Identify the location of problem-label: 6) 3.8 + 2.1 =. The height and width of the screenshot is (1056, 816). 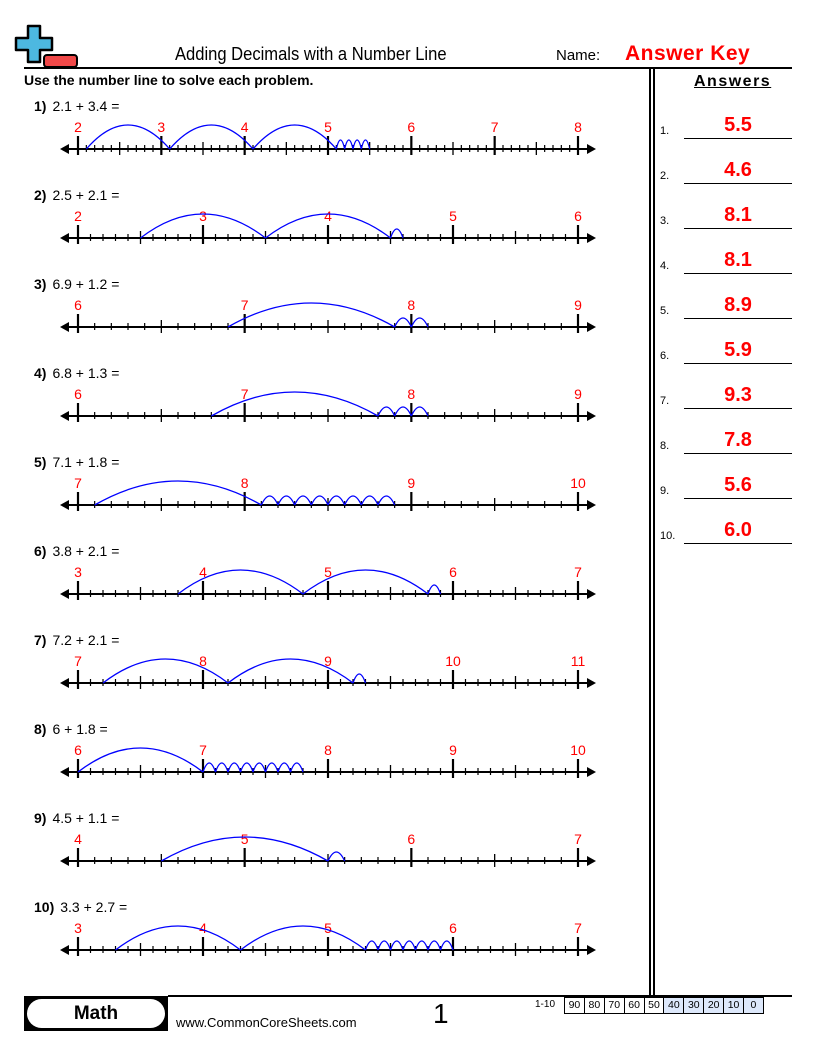
(76, 551).